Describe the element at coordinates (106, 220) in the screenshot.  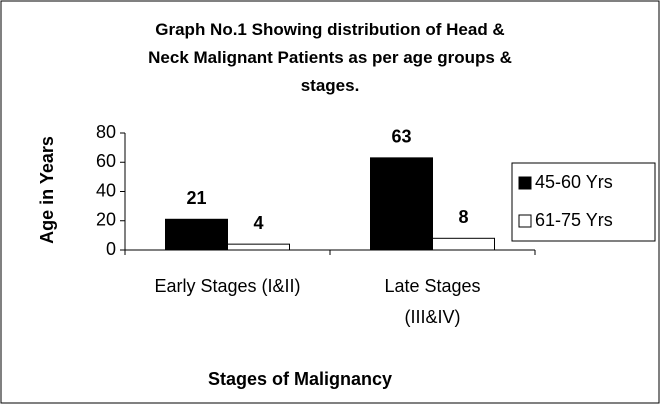
I see `y-tick-label: 20` at that location.